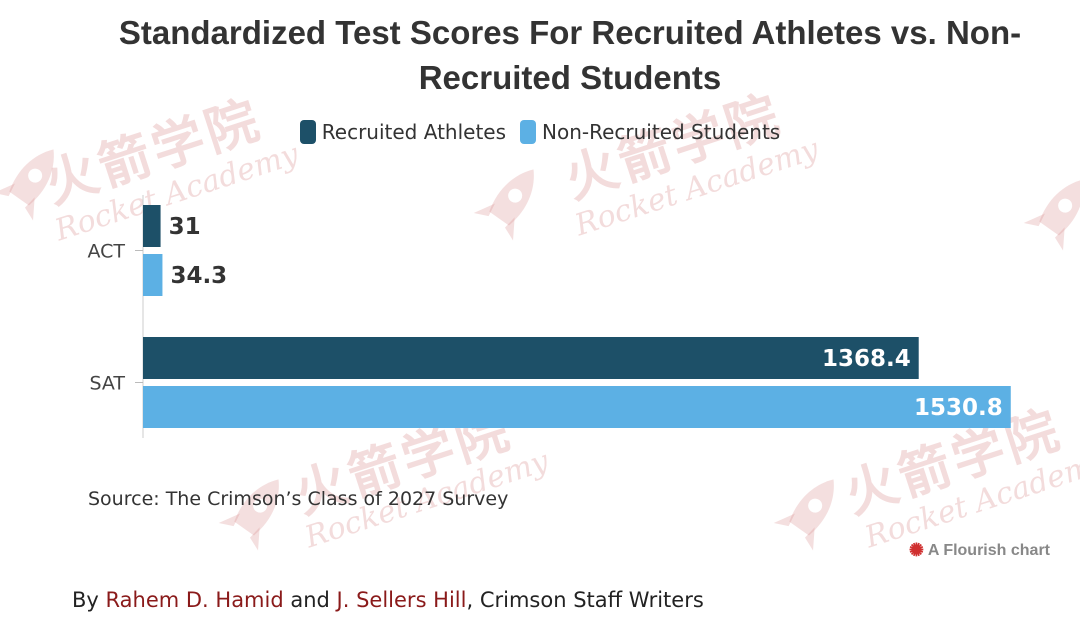 The width and height of the screenshot is (1080, 620). Describe the element at coordinates (198, 276) in the screenshot. I see `data-label: 34.3` at that location.